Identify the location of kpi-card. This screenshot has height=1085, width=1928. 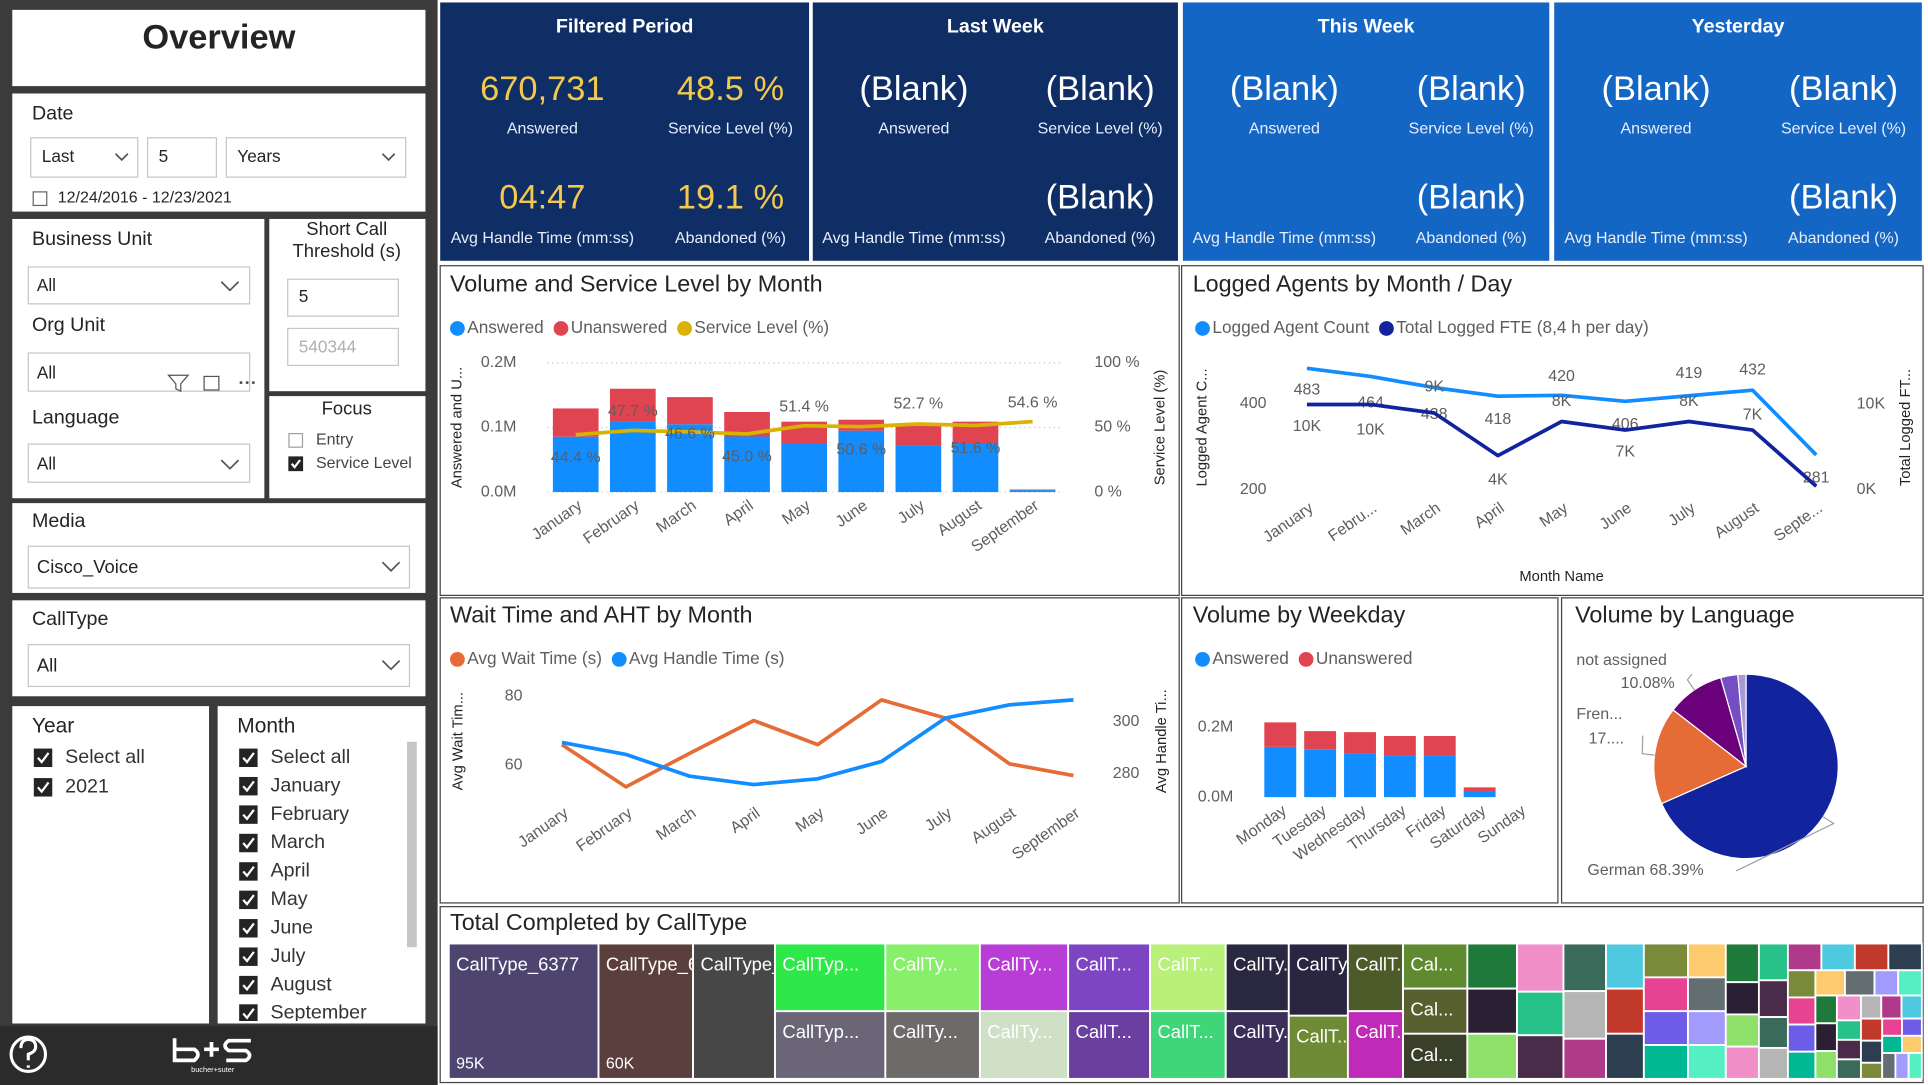
(1366, 131).